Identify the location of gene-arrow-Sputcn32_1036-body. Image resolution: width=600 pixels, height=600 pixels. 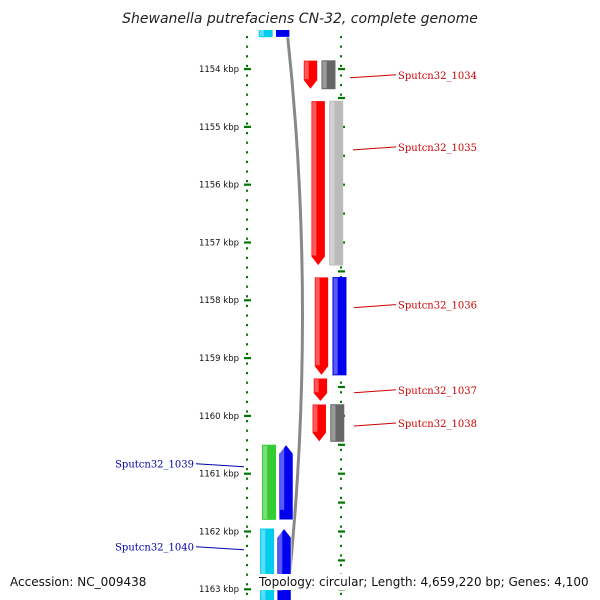
(321, 326).